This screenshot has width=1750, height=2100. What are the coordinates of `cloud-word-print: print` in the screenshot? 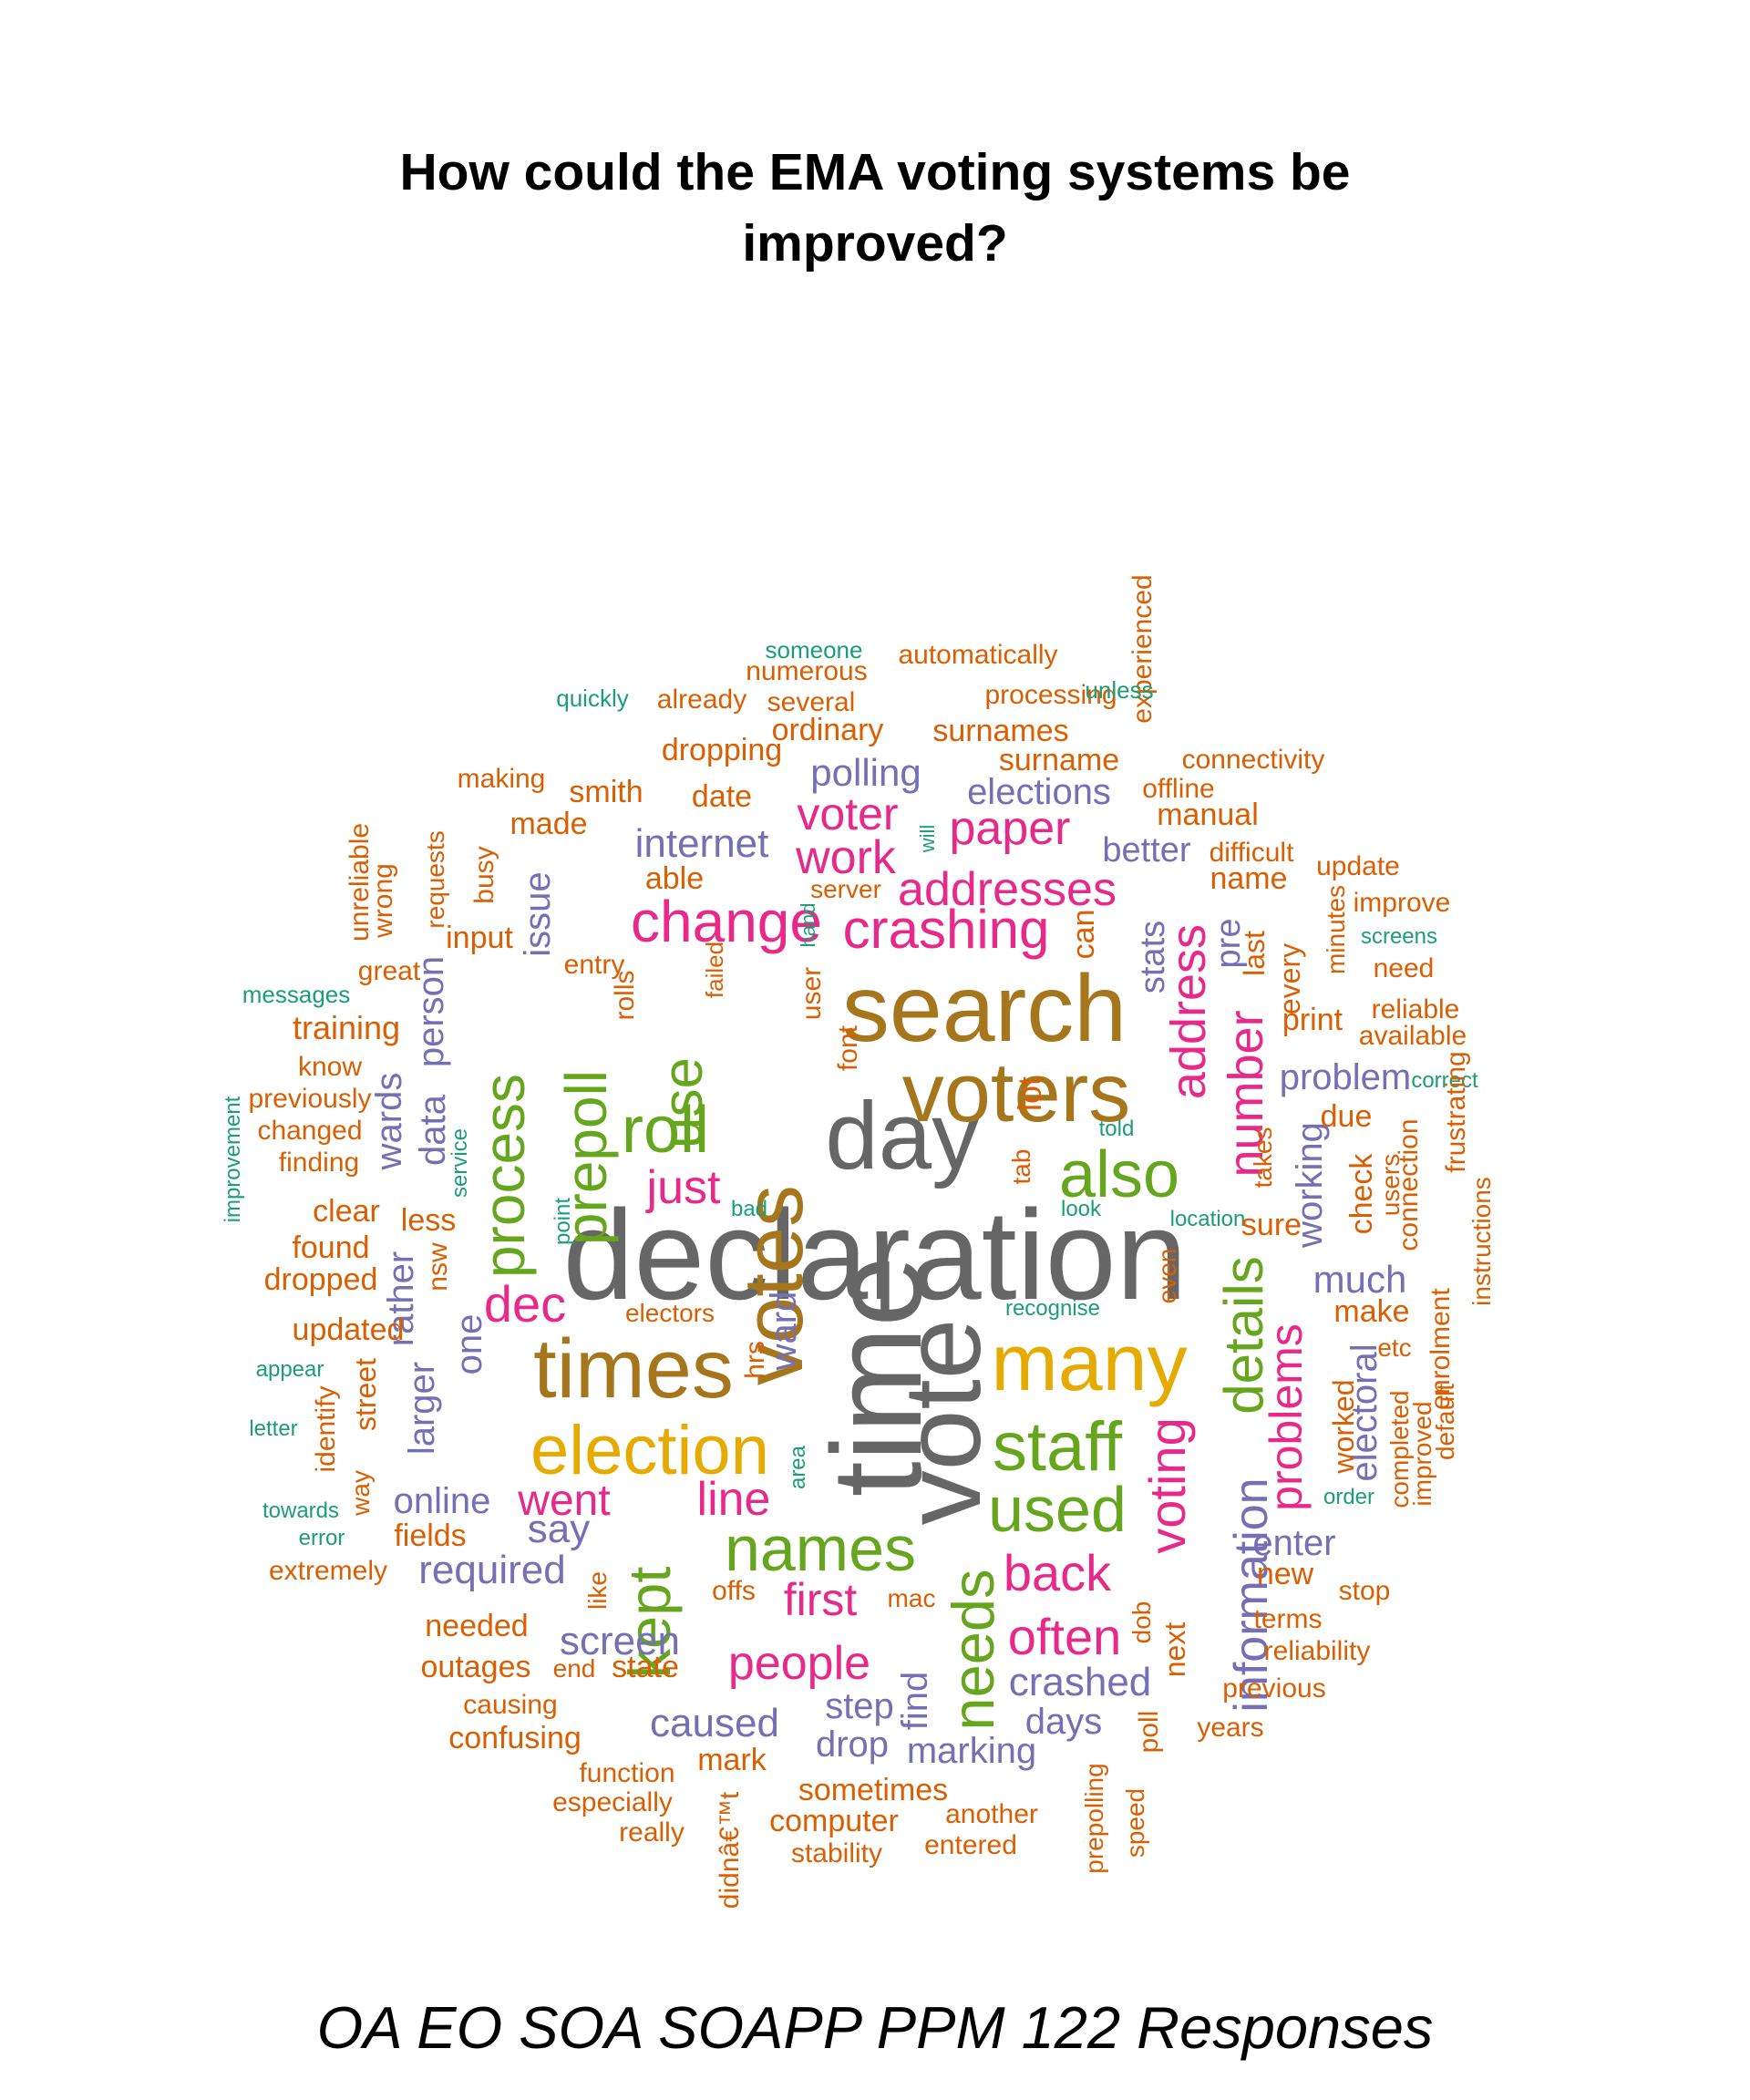 It's located at (1312, 1020).